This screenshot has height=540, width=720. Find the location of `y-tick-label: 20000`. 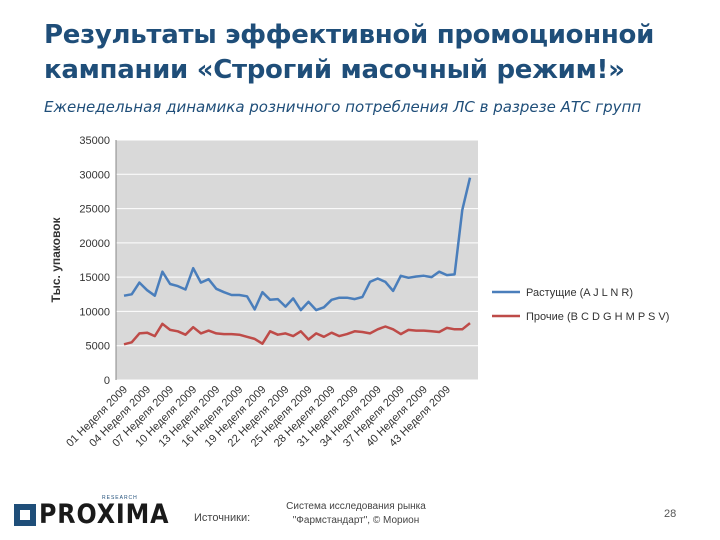

y-tick-label: 20000 is located at coordinates (94, 244).